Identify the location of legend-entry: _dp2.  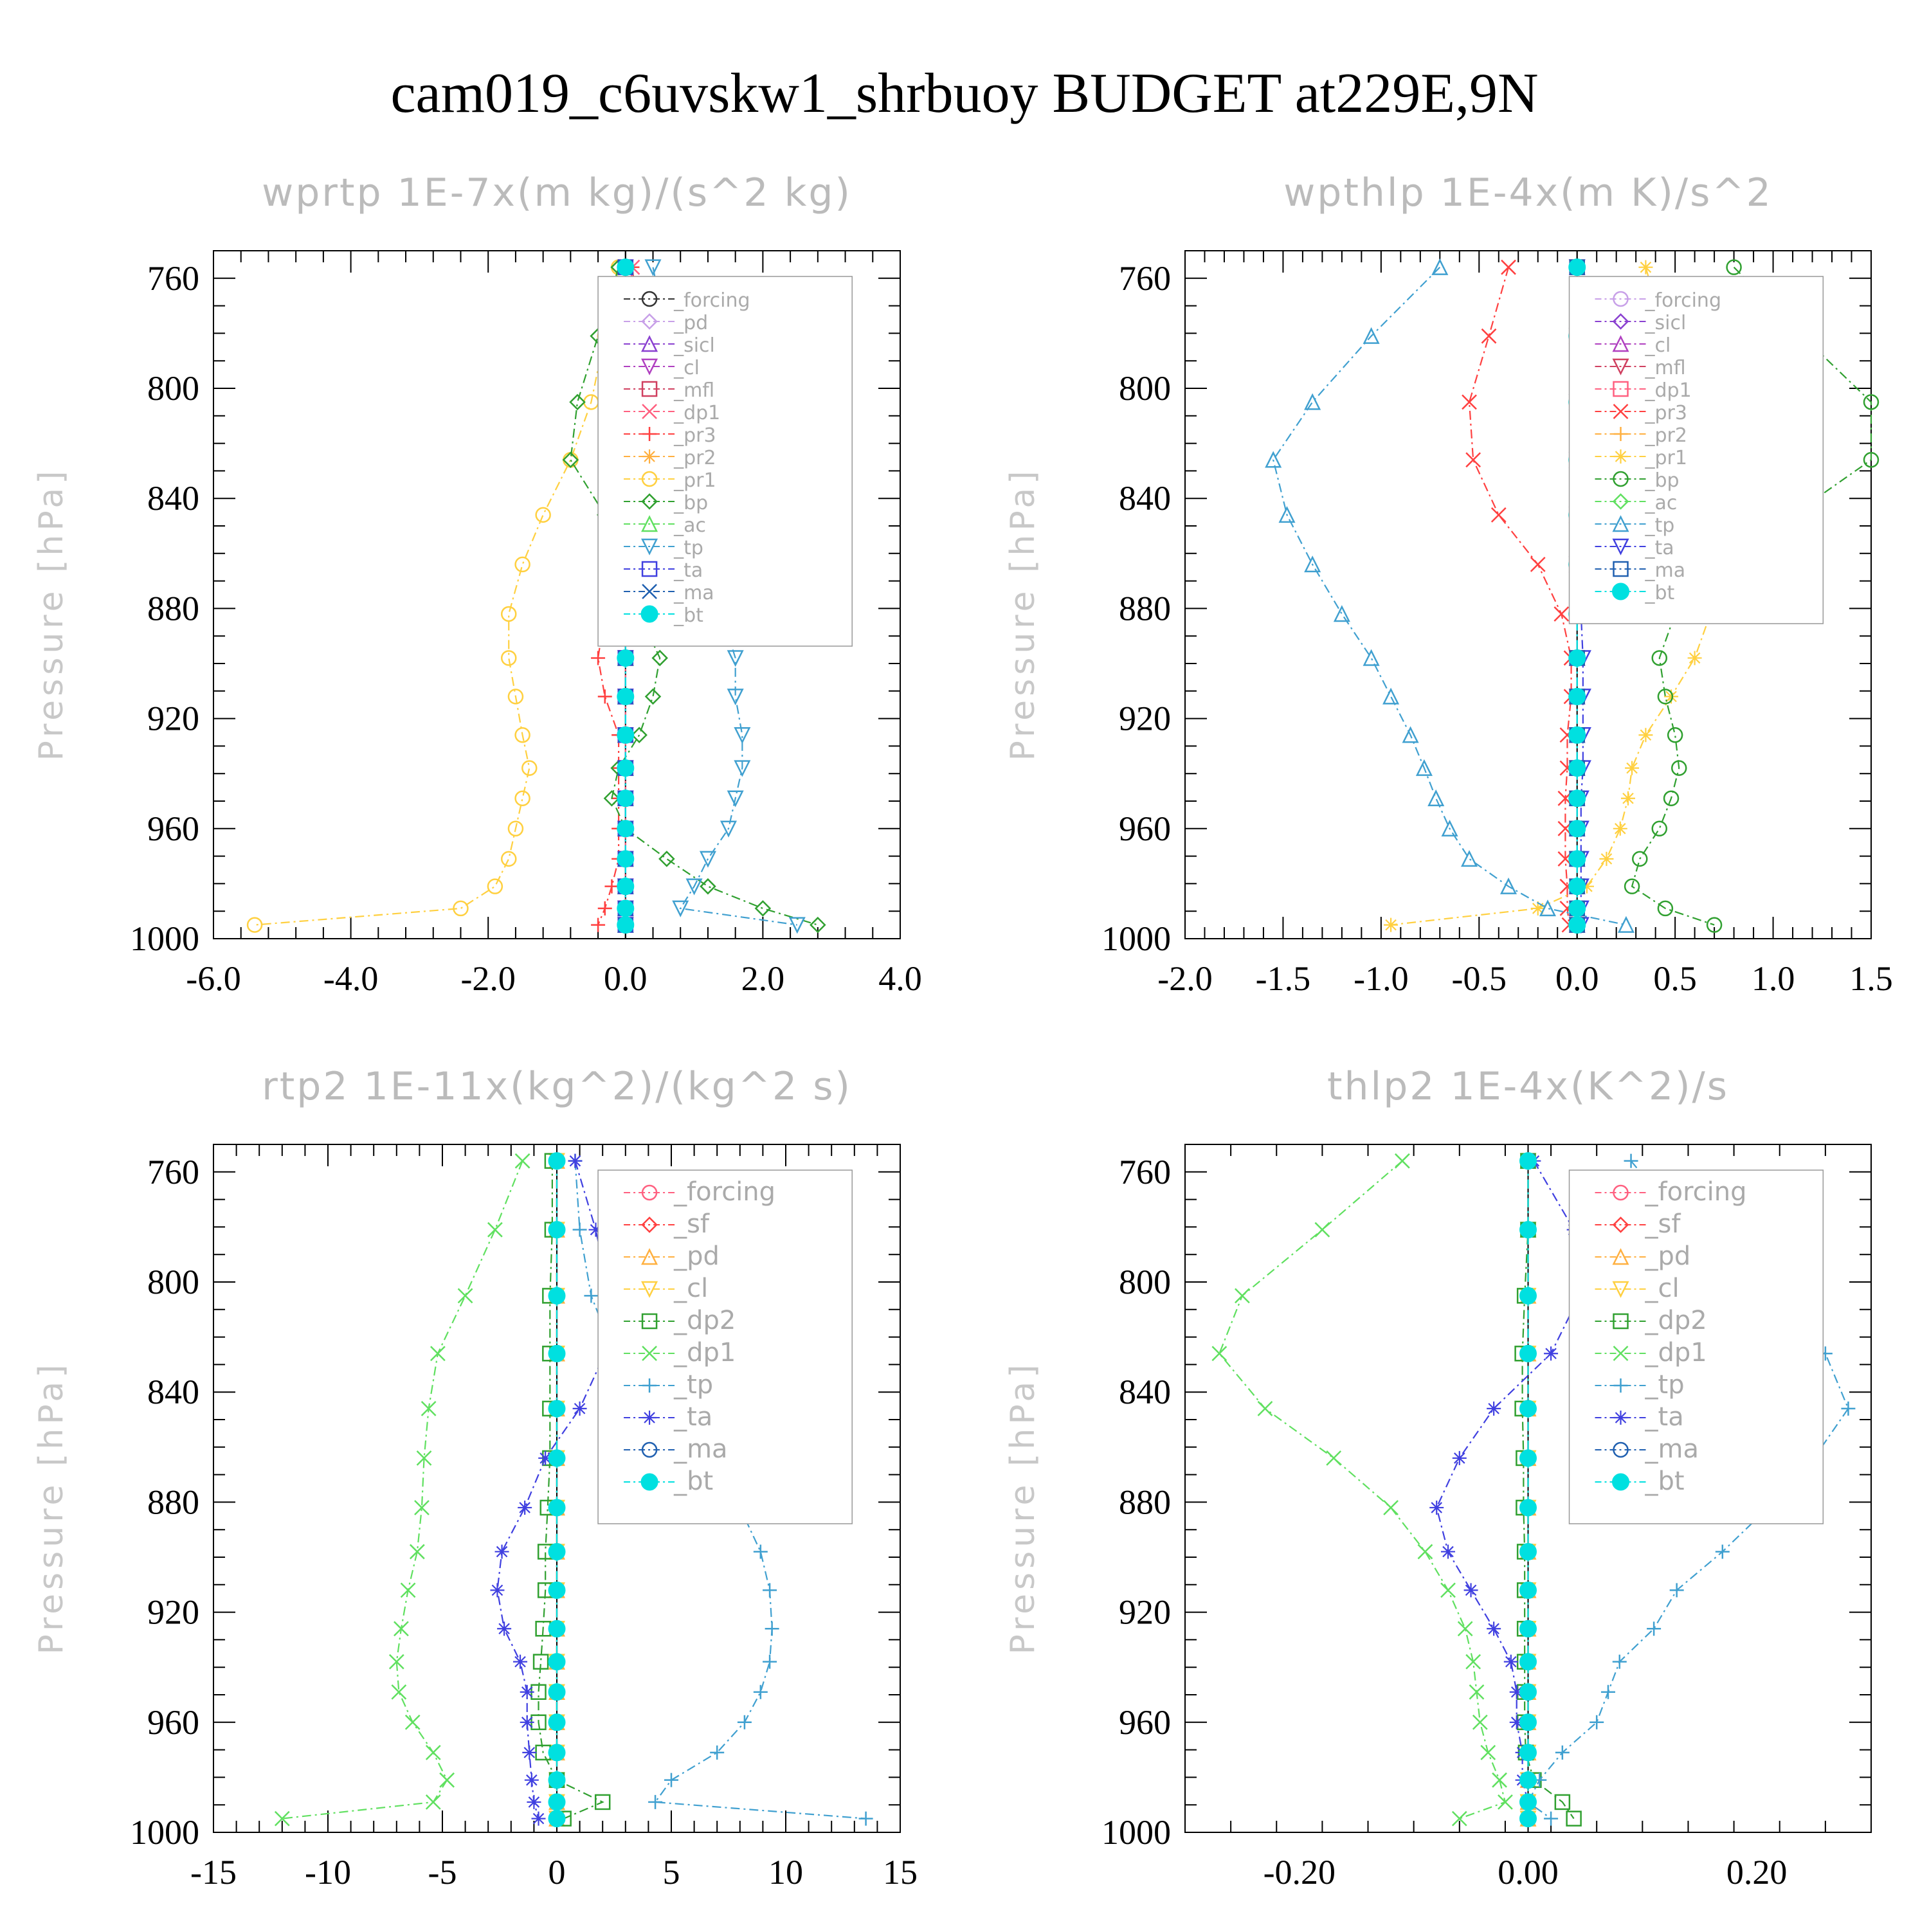
(704, 1321).